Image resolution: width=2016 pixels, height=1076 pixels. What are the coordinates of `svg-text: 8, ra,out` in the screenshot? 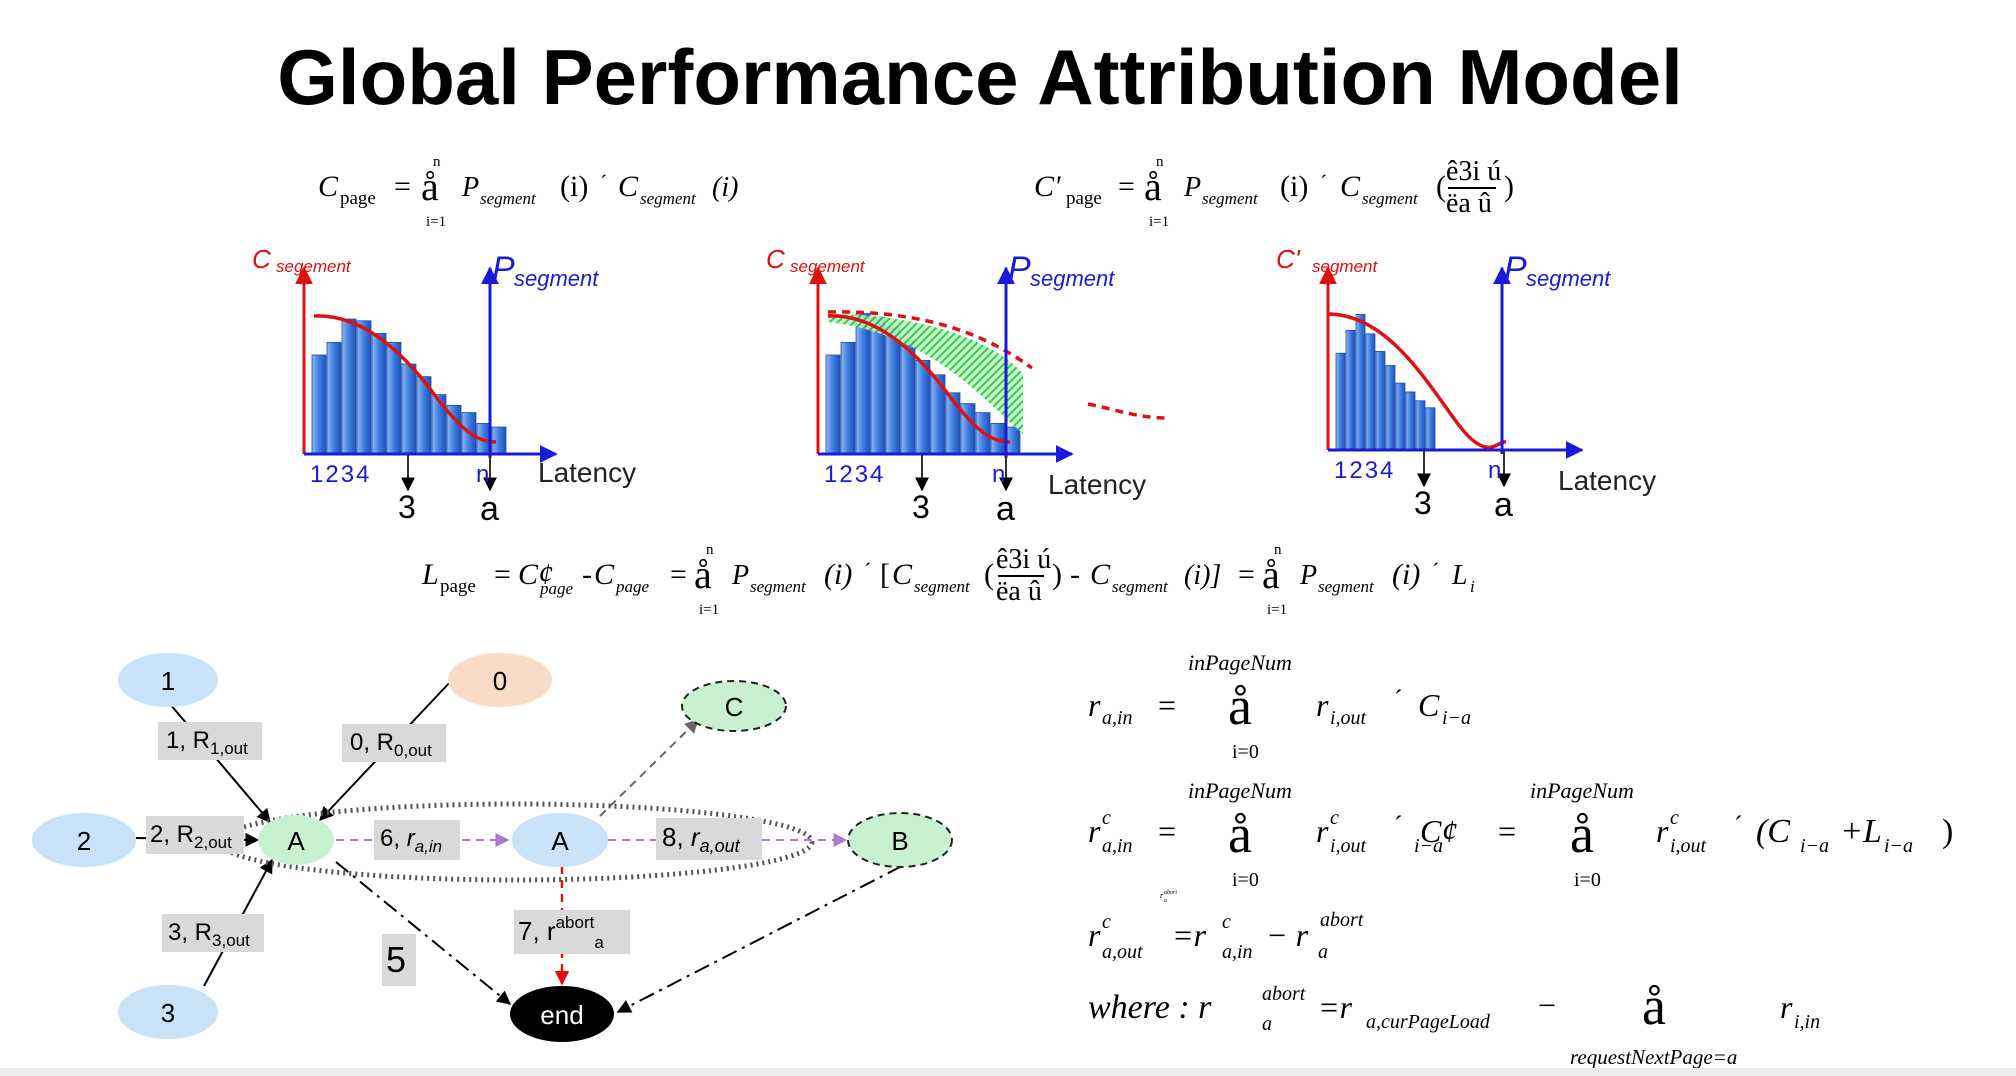 It's located at (701, 839).